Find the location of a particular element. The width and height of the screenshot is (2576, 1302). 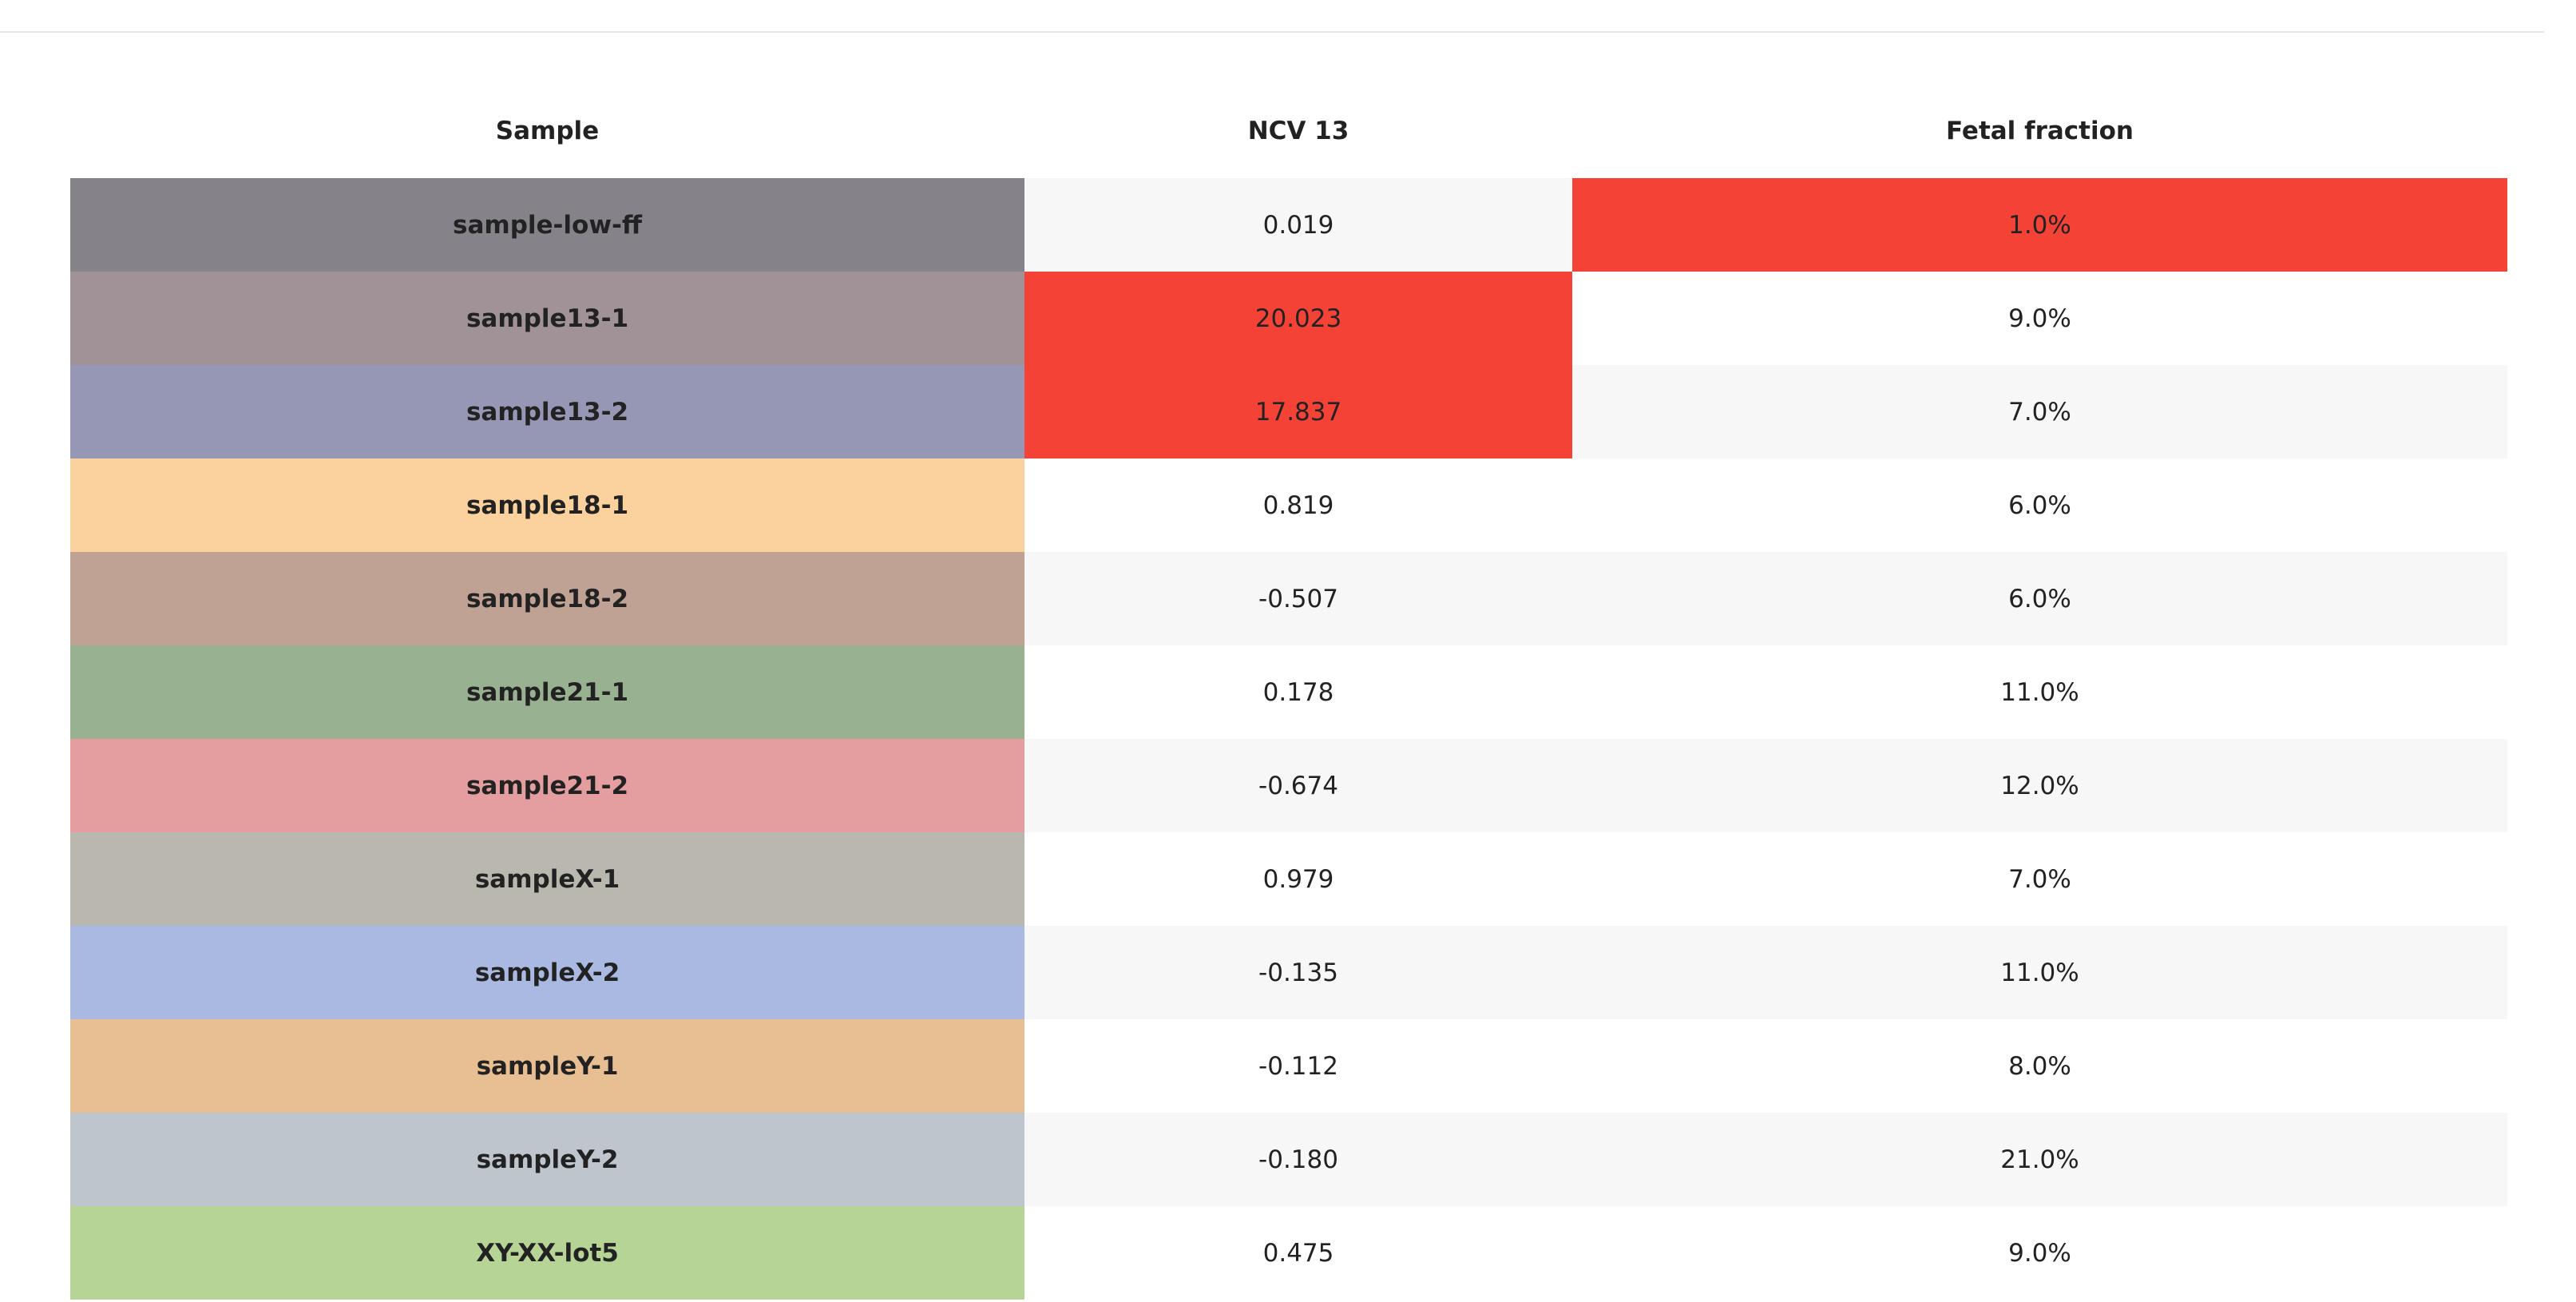

table-row: sampleY-1 -0.112 8.0% is located at coordinates (1288, 1066).